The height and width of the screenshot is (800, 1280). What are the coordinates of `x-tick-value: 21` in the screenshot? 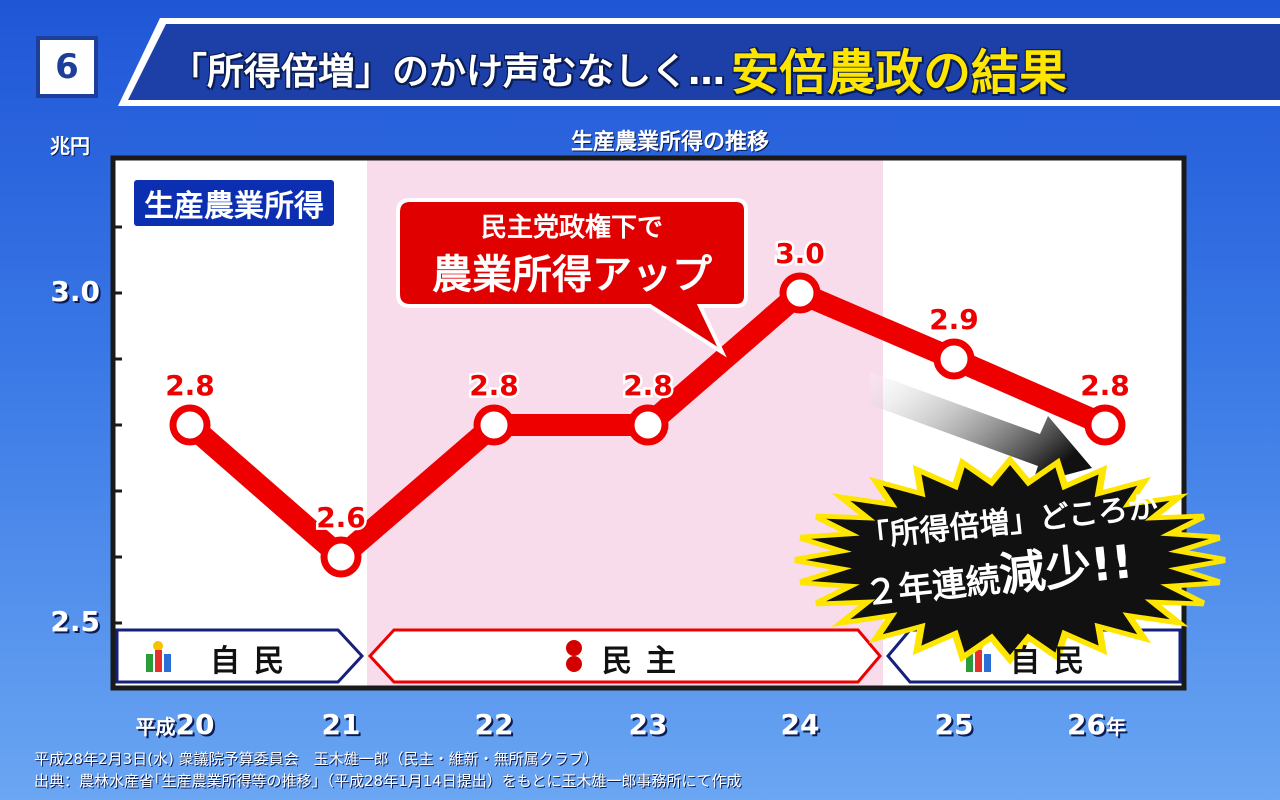 It's located at (341, 724).